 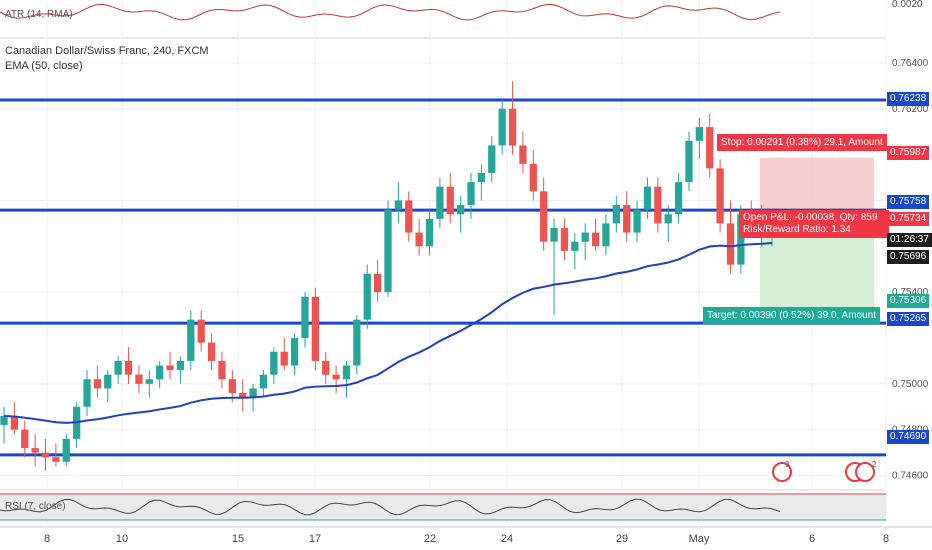 I want to click on target-tag: Target: 0.00390 (0.52%) 39.0, Amount, so click(x=791, y=315).